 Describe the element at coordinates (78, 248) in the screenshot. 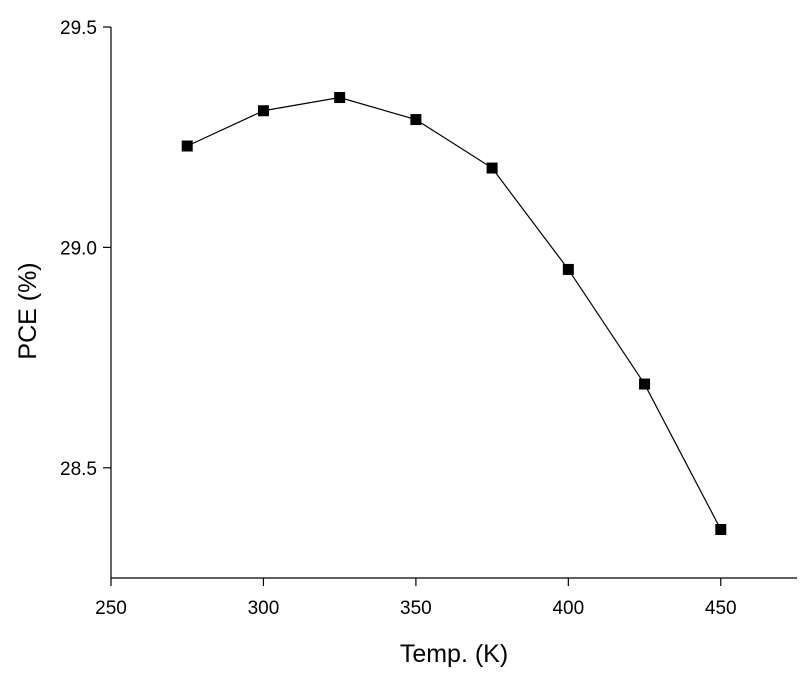

I see `y-tick-label: 29.0` at that location.